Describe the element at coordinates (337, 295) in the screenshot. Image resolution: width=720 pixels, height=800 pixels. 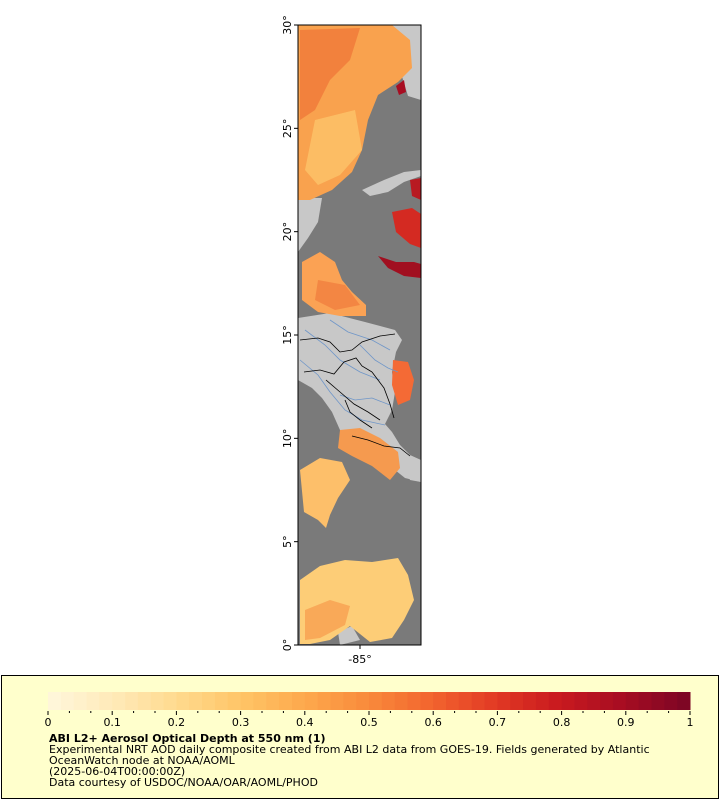
I see `aod-patch-pacific-north-dark` at that location.